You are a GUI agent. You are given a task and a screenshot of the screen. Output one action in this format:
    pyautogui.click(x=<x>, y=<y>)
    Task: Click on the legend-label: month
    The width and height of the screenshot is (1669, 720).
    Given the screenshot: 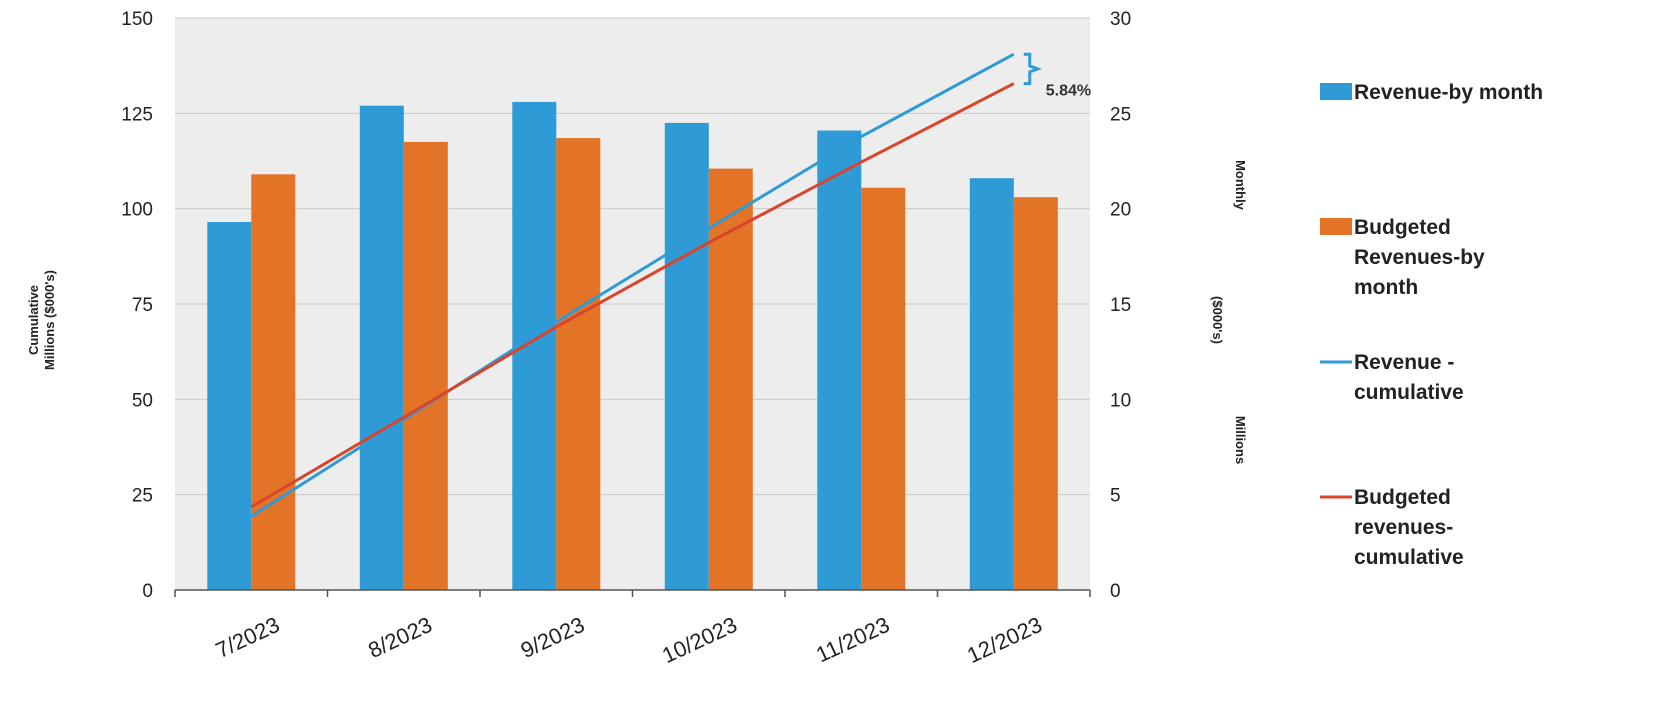 What is the action you would take?
    pyautogui.click(x=1386, y=287)
    